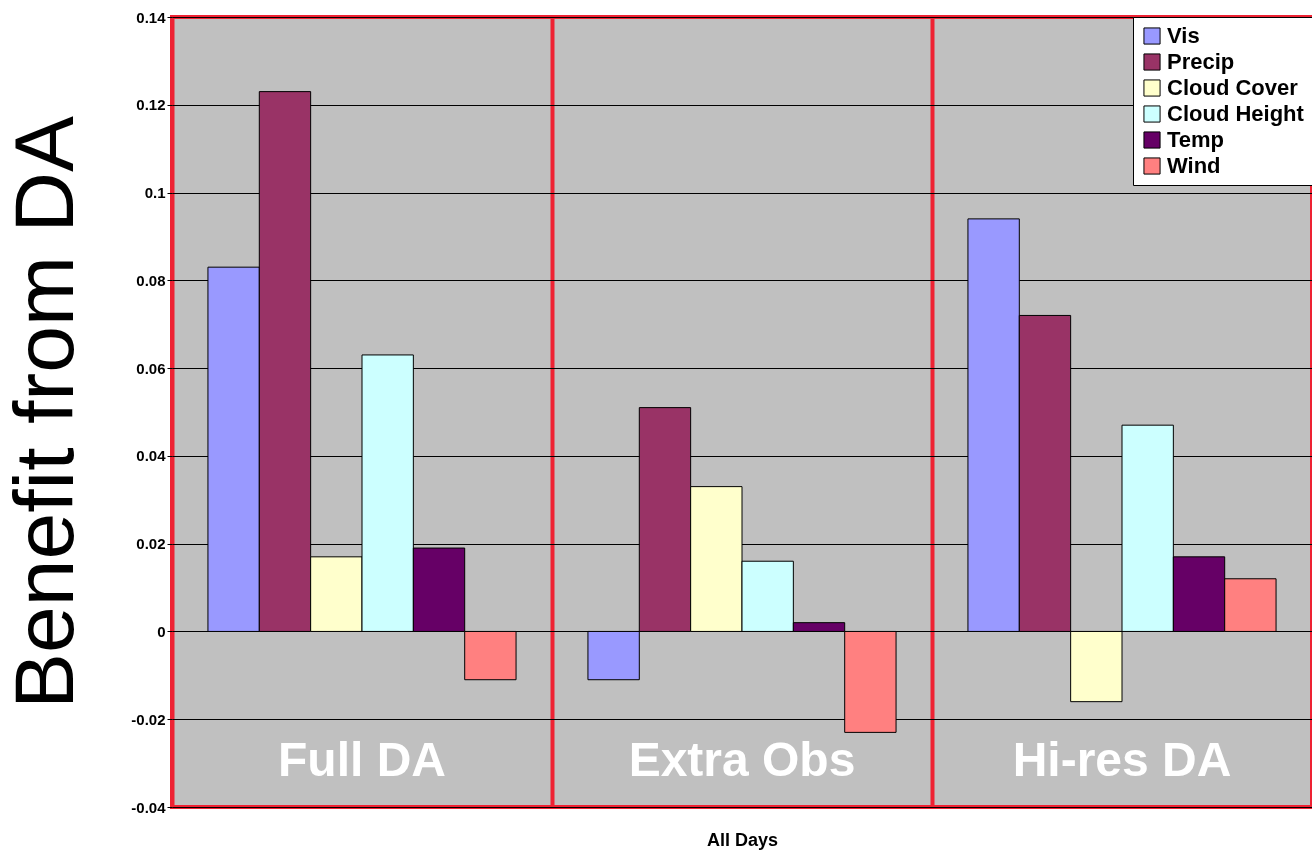 The image size is (1312, 854). I want to click on y-tick-label: 0.06, so click(151, 368).